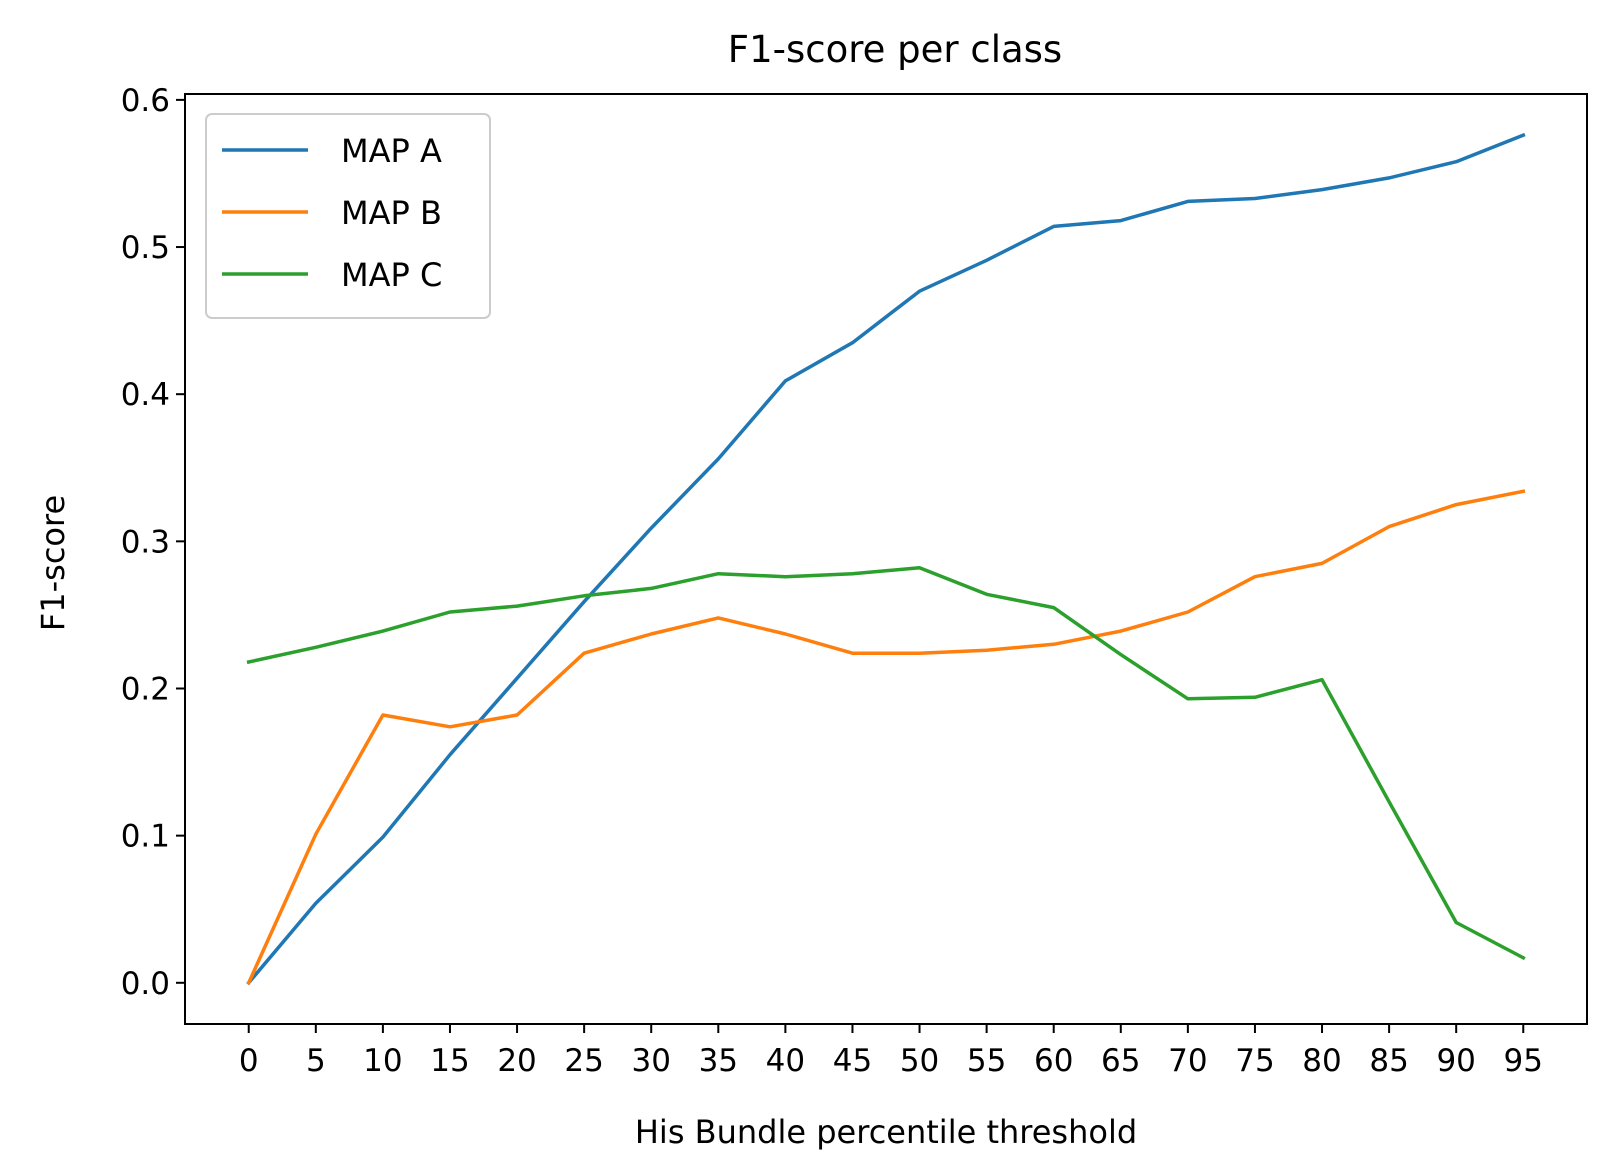 Image resolution: width=1609 pixels, height=1176 pixels. Describe the element at coordinates (1321, 1061) in the screenshot. I see `x-tick-label: 80` at that location.